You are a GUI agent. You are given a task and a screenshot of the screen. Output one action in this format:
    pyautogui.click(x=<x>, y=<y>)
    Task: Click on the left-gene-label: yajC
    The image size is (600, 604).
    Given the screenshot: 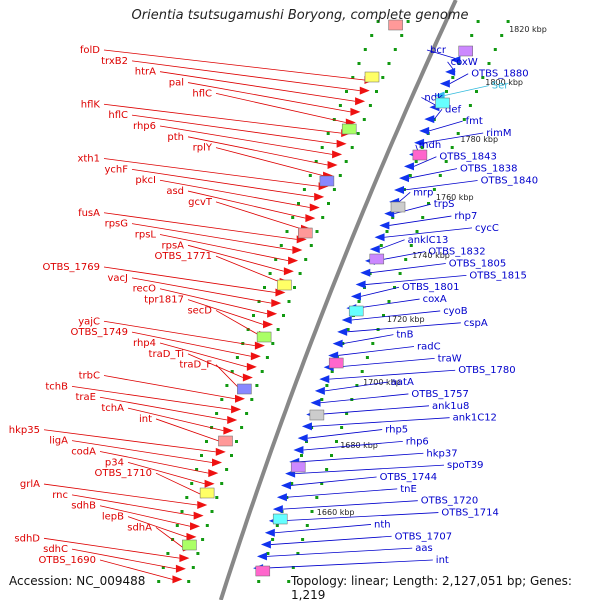 What is the action you would take?
    pyautogui.click(x=89, y=321)
    